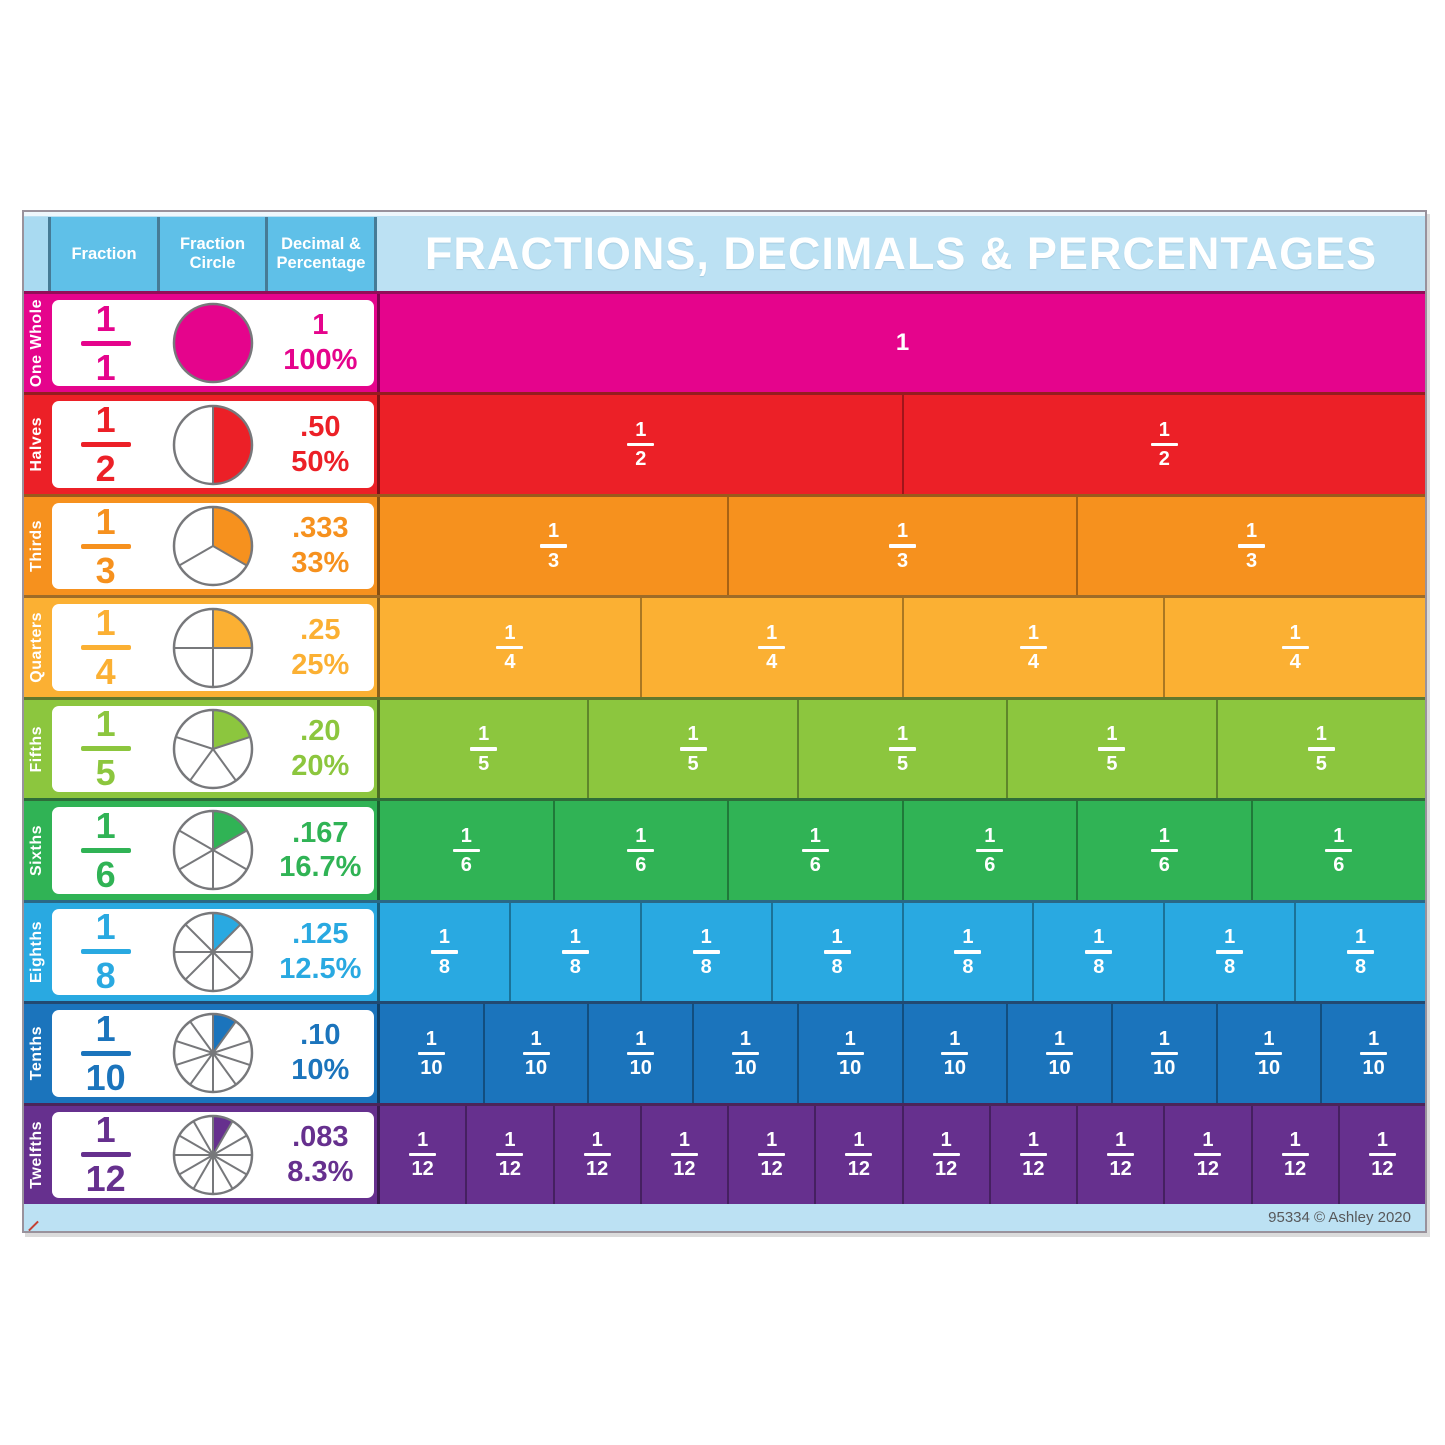 The image size is (1445, 1445). I want to click on decimal-percentage-value: .10 10%, so click(320, 1053).